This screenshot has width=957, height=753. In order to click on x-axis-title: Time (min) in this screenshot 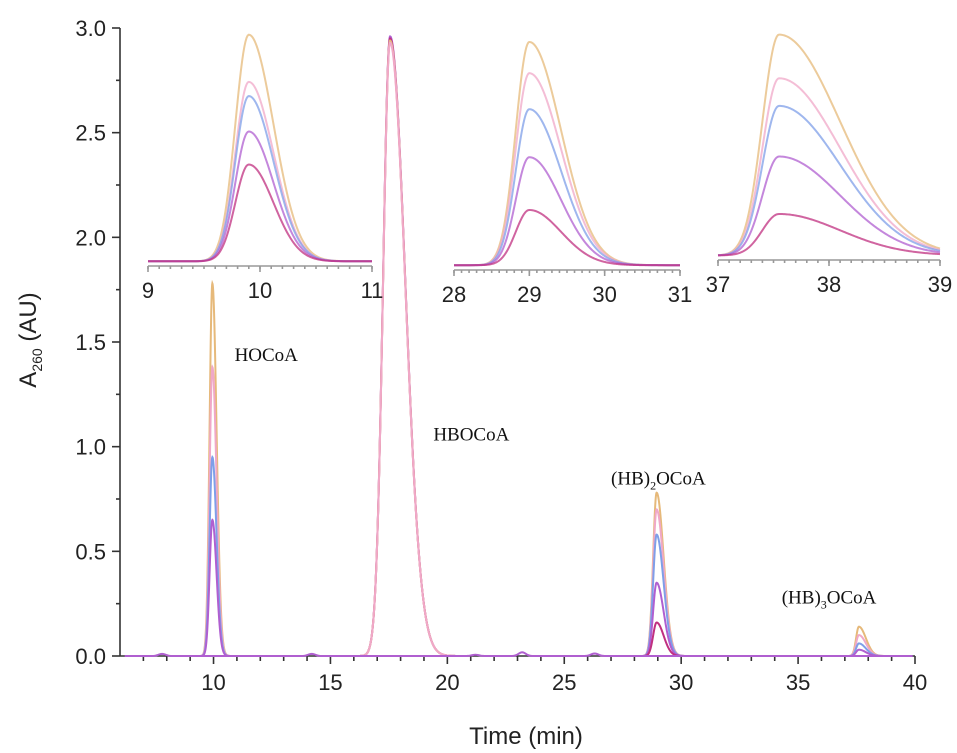, I will do `click(526, 736)`.